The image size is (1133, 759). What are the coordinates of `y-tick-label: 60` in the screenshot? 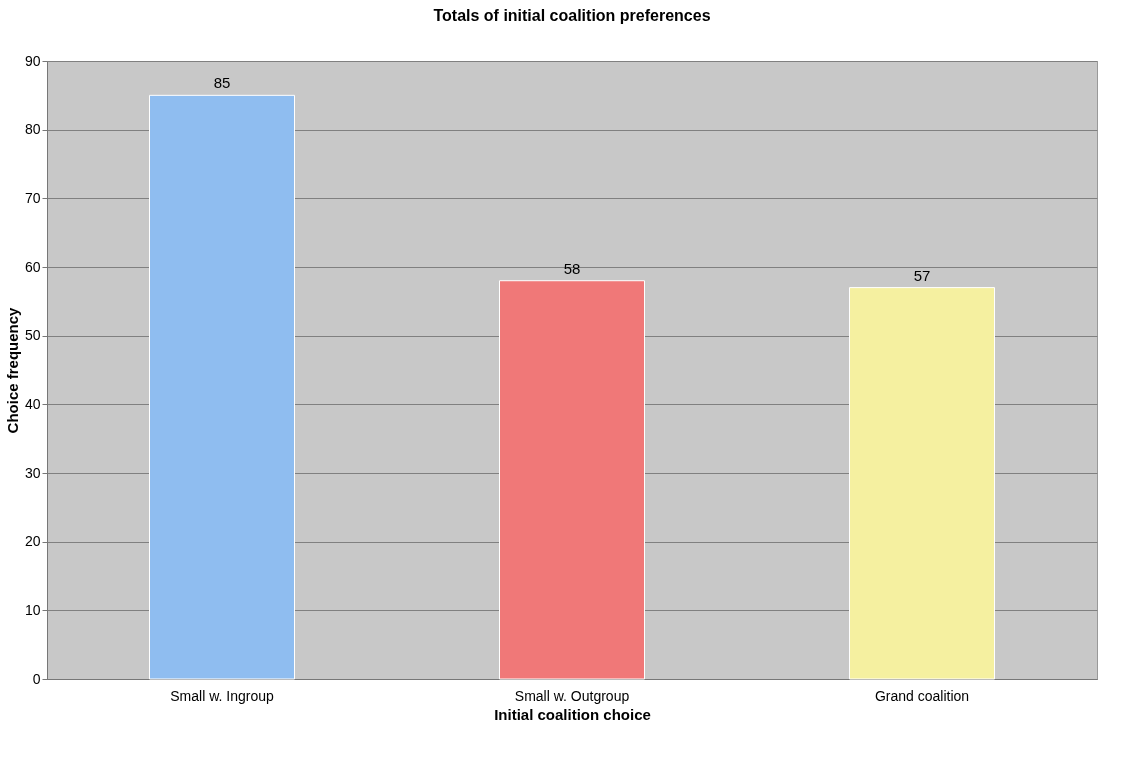 It's located at (32, 266).